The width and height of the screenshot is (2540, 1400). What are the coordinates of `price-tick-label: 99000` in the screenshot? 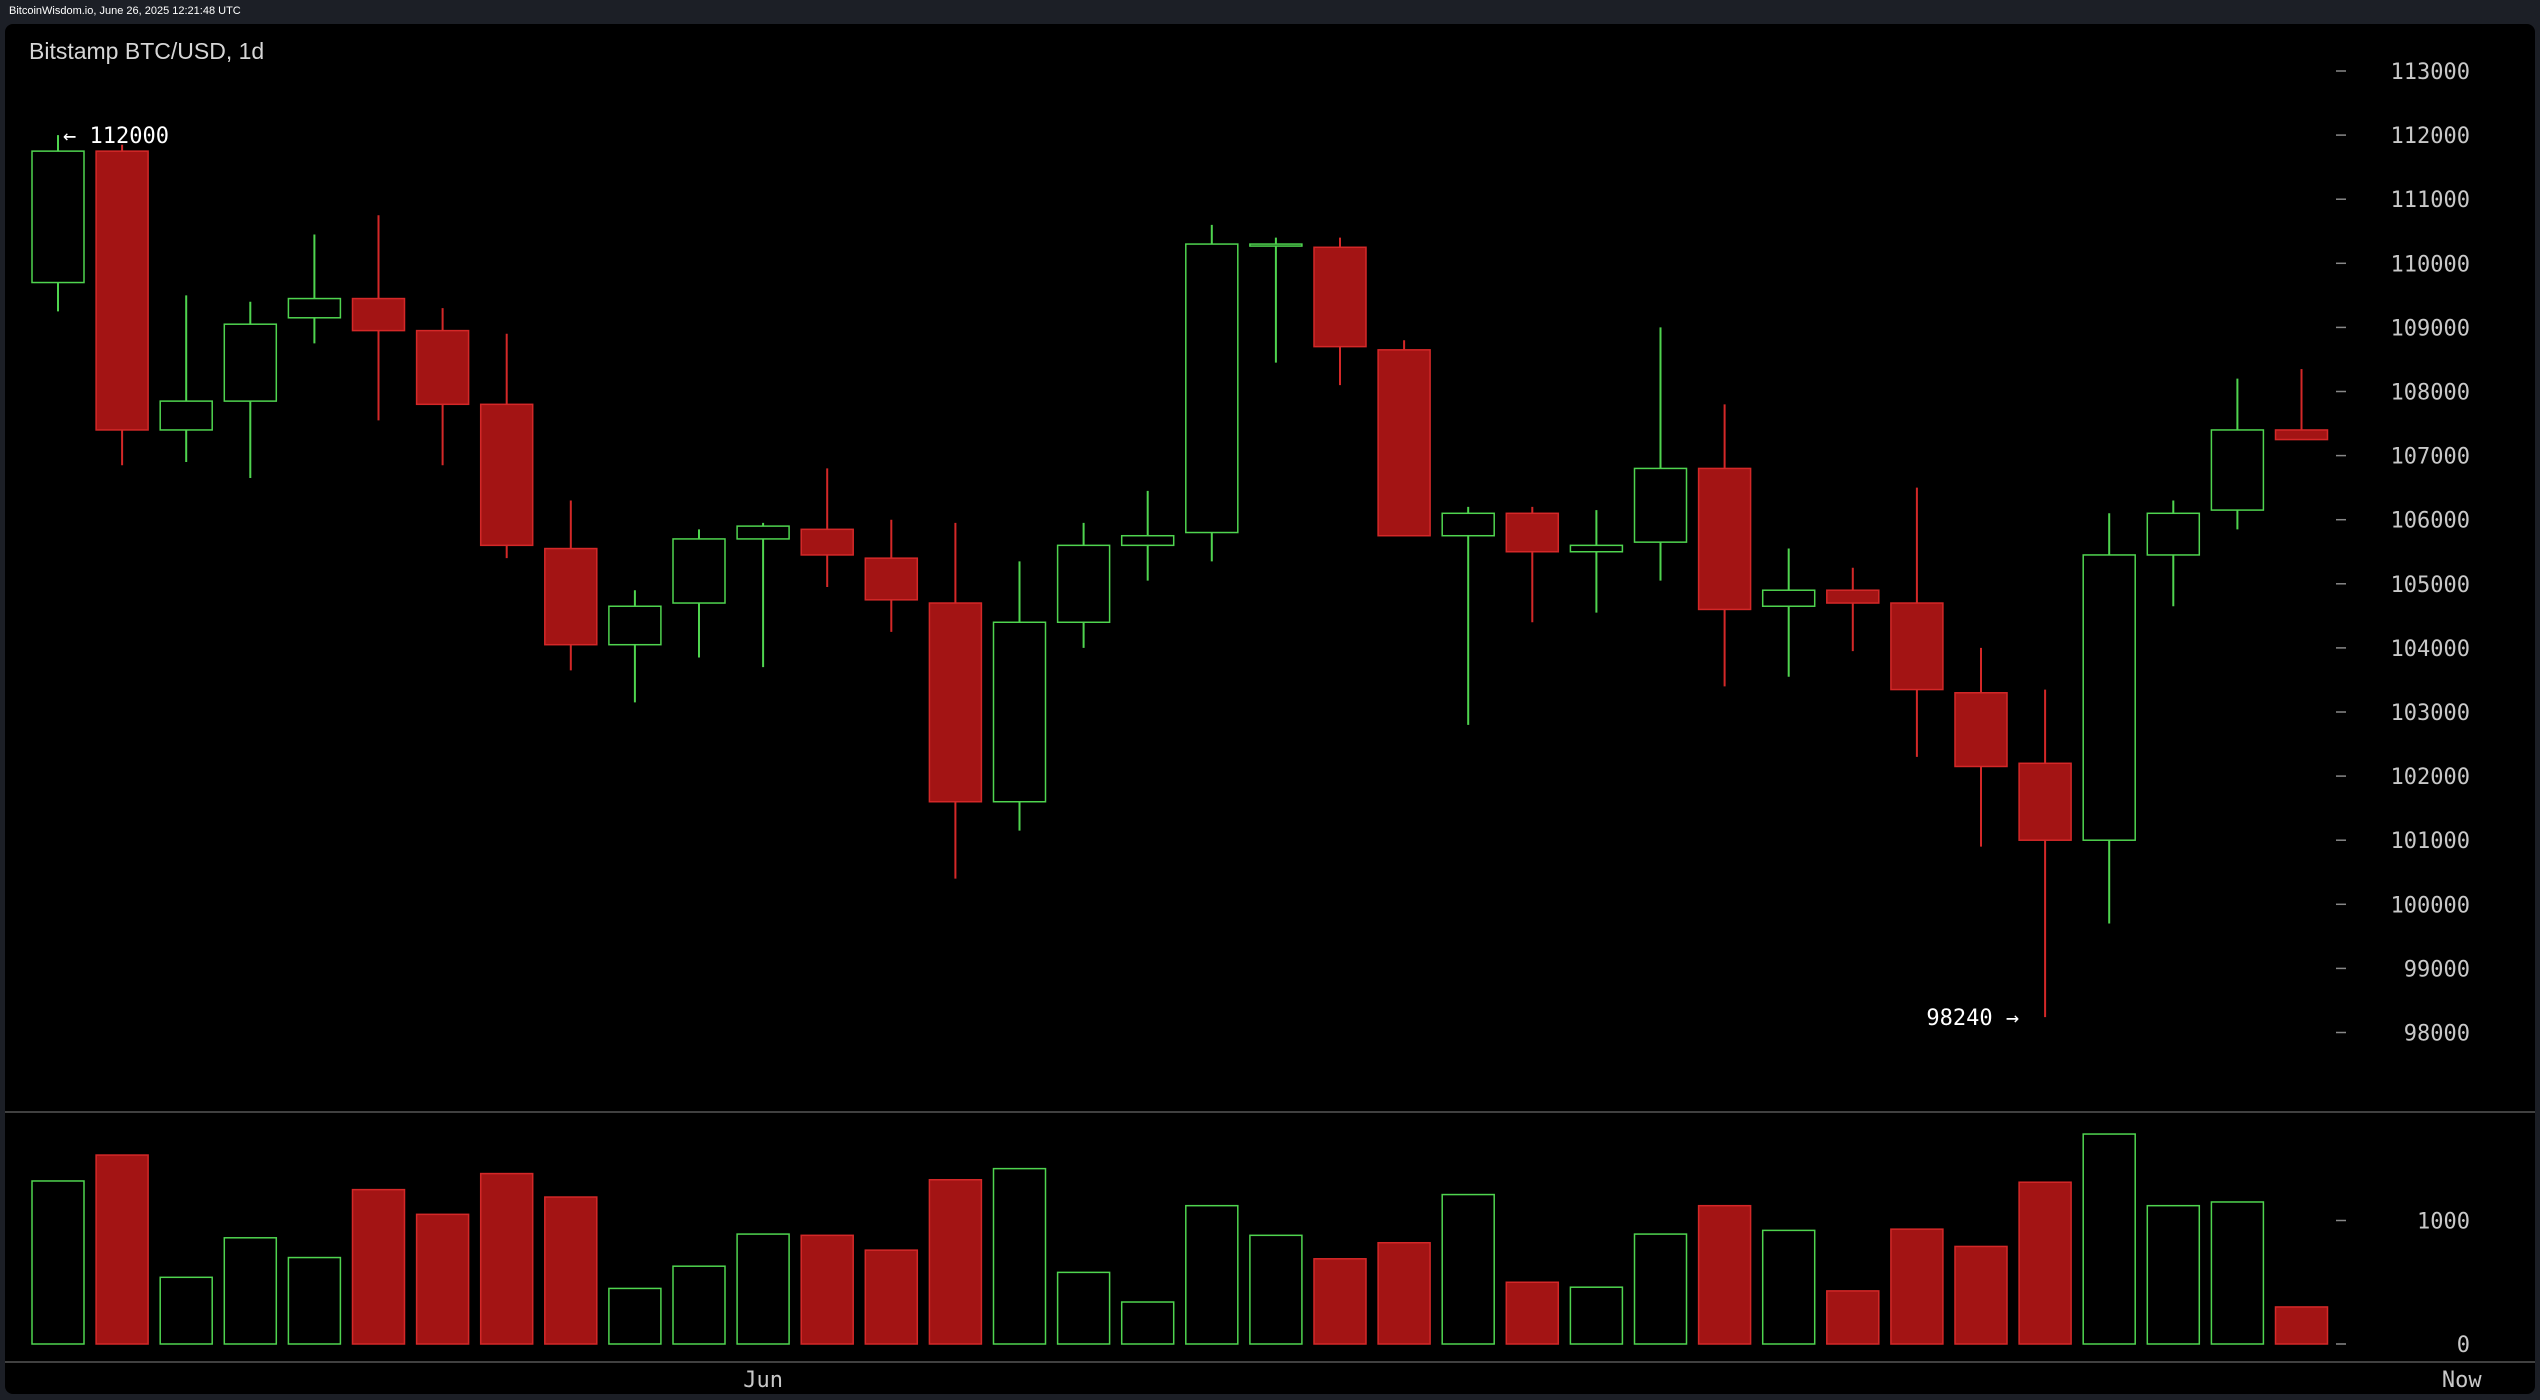 It's located at (2437, 969).